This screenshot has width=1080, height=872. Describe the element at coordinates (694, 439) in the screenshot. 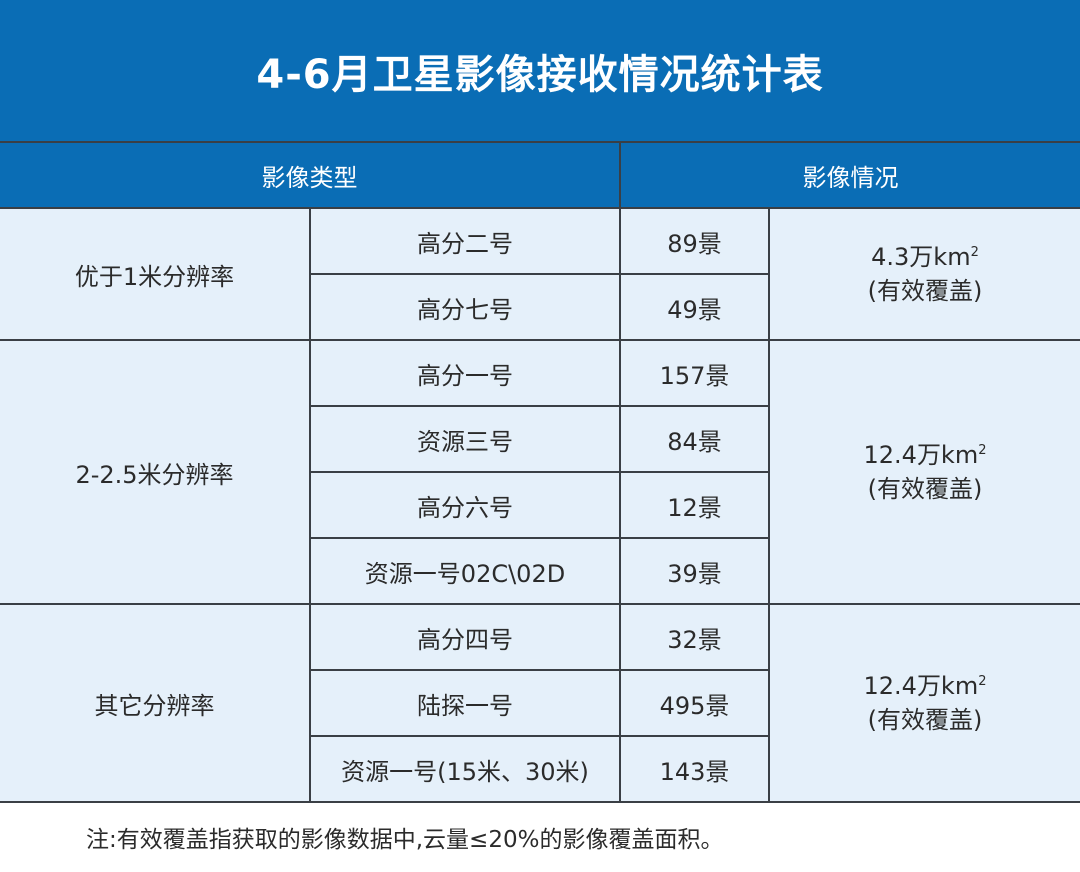

I see `count-cell: 84景` at that location.